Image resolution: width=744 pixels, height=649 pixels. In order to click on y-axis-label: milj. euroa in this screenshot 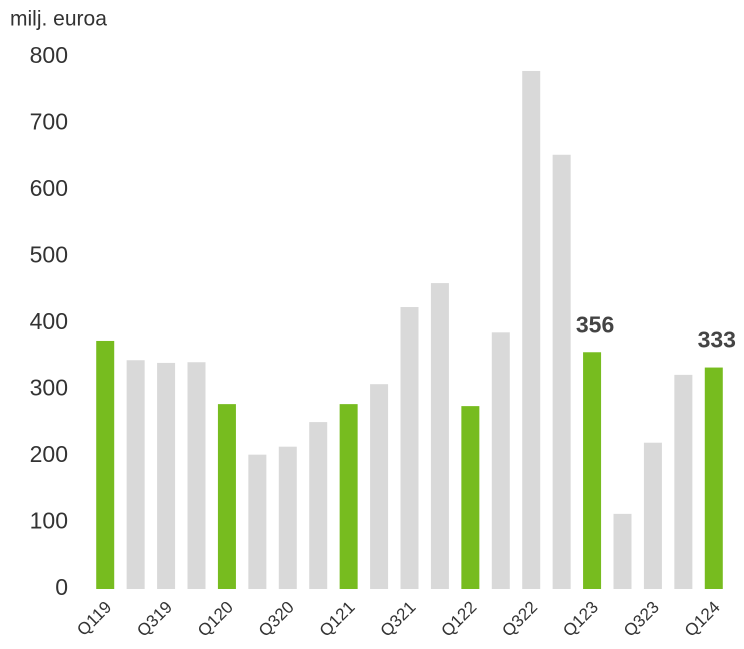, I will do `click(58, 19)`.